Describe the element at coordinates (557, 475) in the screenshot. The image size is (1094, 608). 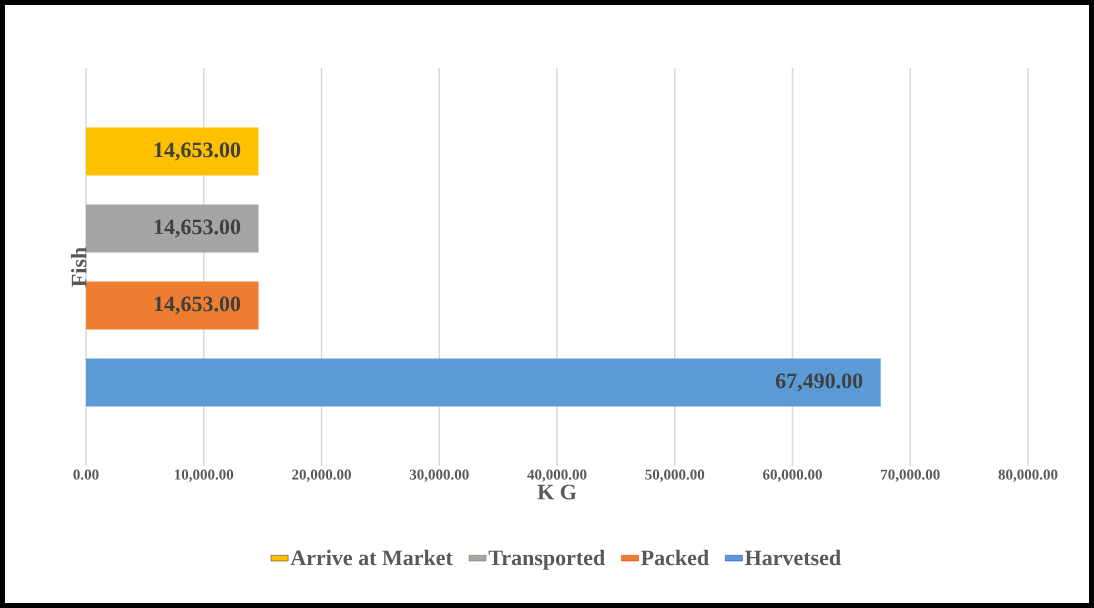
I see `x-tick-label: 40,000.00` at that location.